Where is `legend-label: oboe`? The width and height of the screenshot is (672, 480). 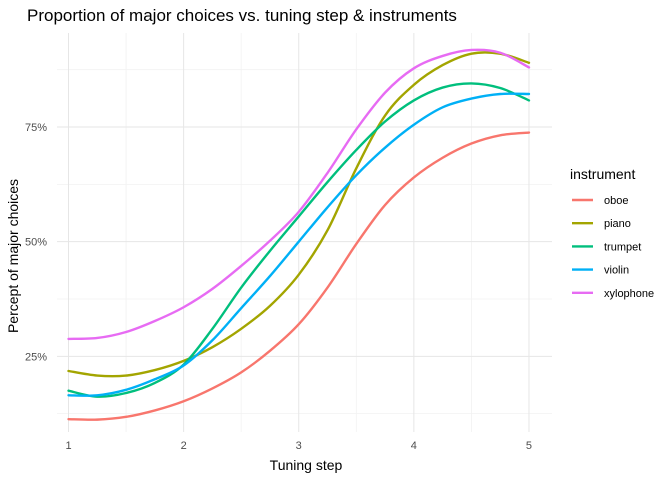 legend-label: oboe is located at coordinates (616, 201).